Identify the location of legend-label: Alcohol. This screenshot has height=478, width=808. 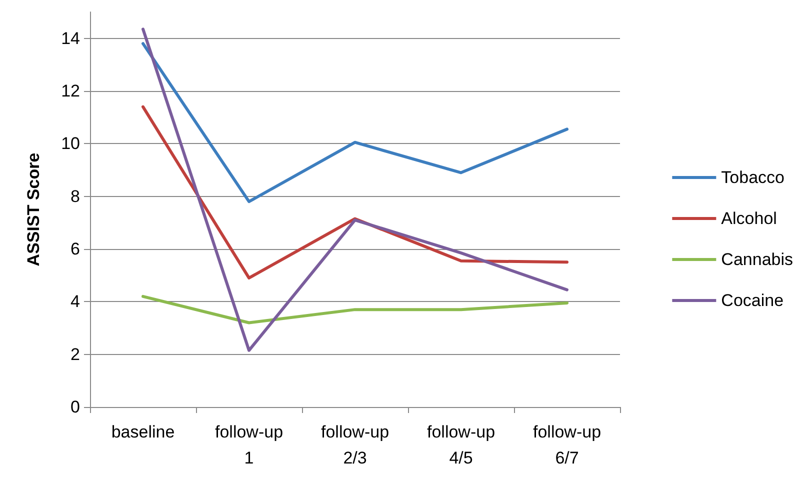
(749, 218).